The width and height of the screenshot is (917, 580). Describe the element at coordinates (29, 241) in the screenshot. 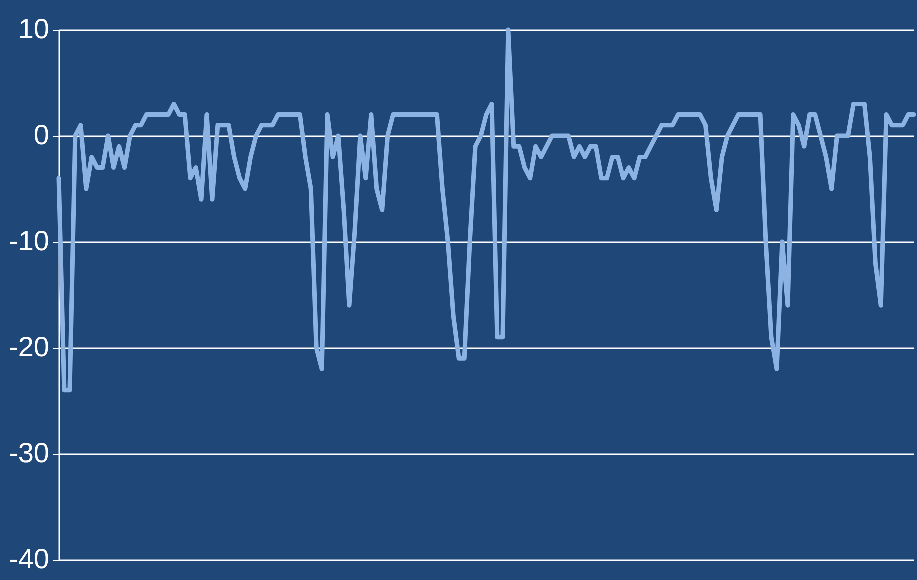

I see `y-tick-label: -10` at that location.